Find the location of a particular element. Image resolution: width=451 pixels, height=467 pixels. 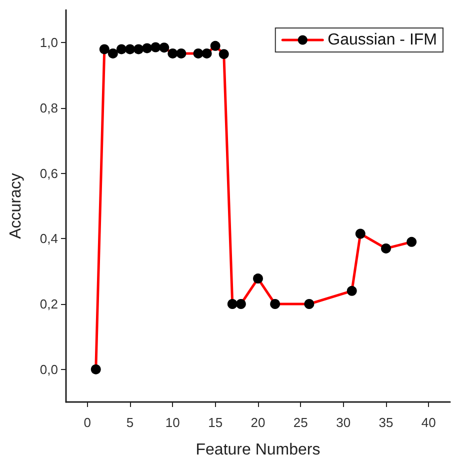

x-tick-label: 0 is located at coordinates (87, 422).